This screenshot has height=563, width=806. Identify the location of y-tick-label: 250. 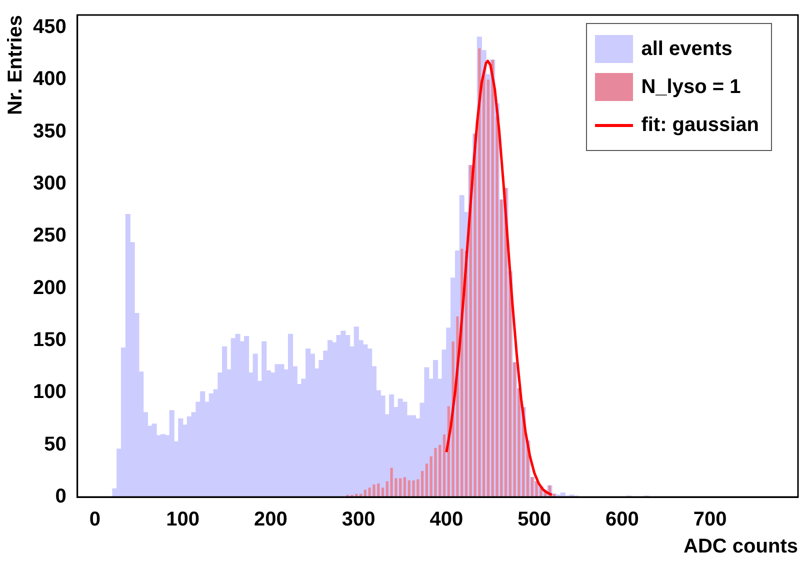
(49, 235).